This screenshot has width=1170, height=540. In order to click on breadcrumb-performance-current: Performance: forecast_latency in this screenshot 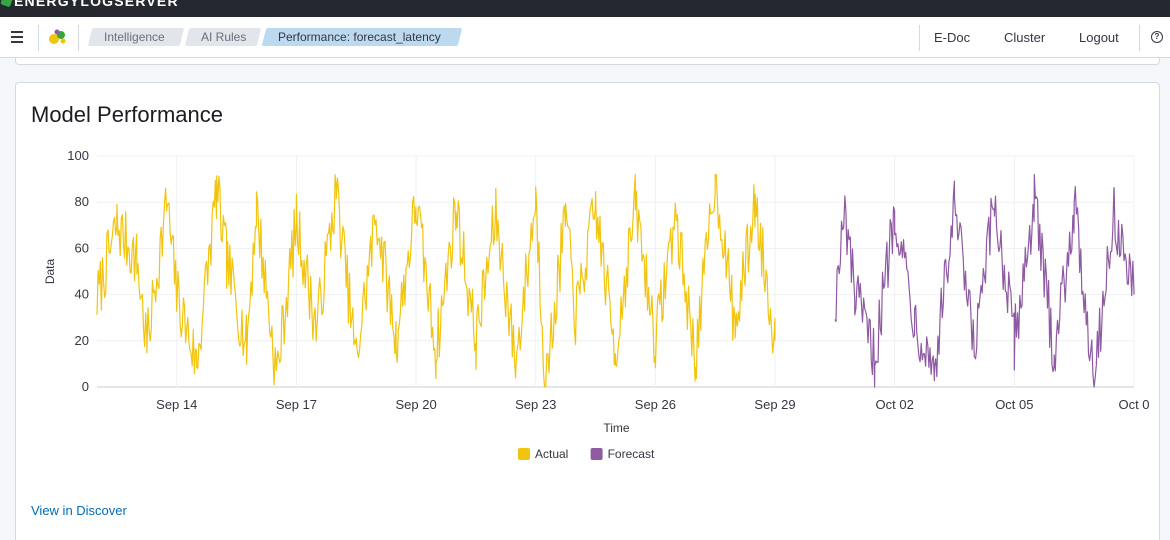, I will do `click(362, 37)`.